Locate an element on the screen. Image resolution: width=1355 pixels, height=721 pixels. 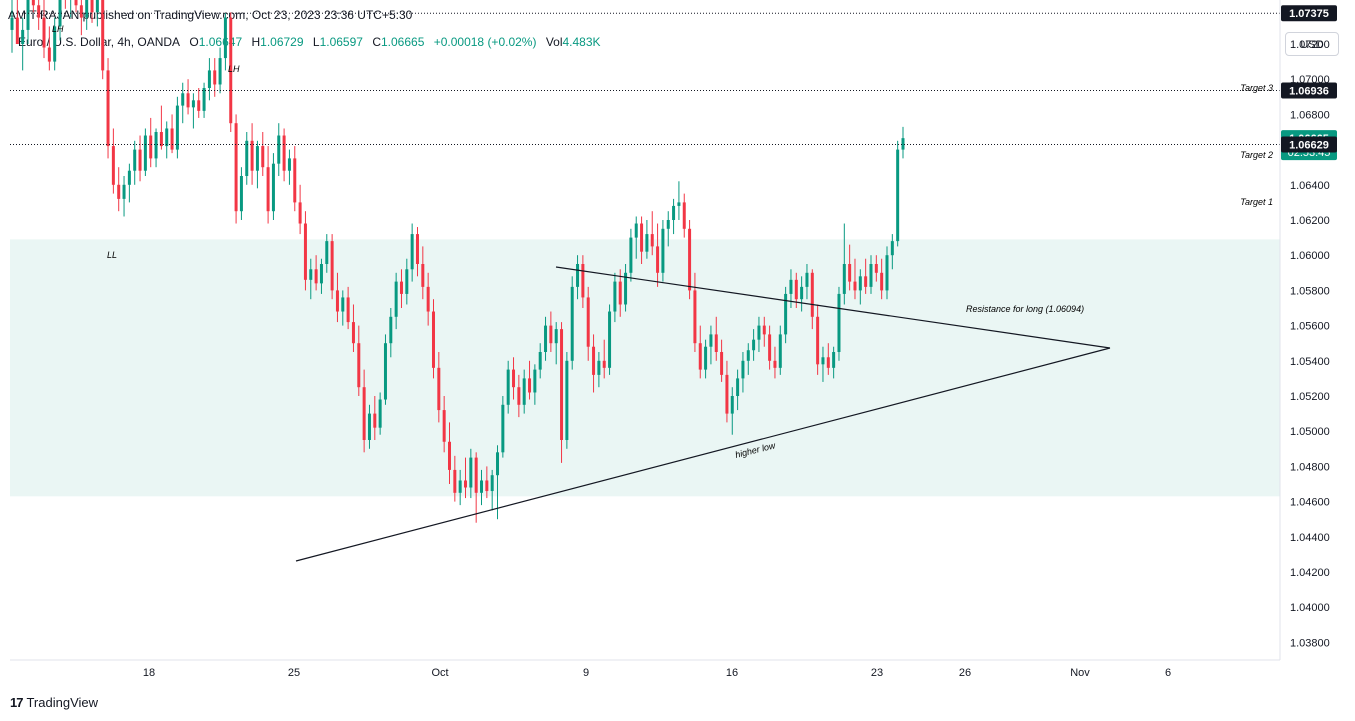
tradingview-logo: 17 TradingView is located at coordinates (54, 702).